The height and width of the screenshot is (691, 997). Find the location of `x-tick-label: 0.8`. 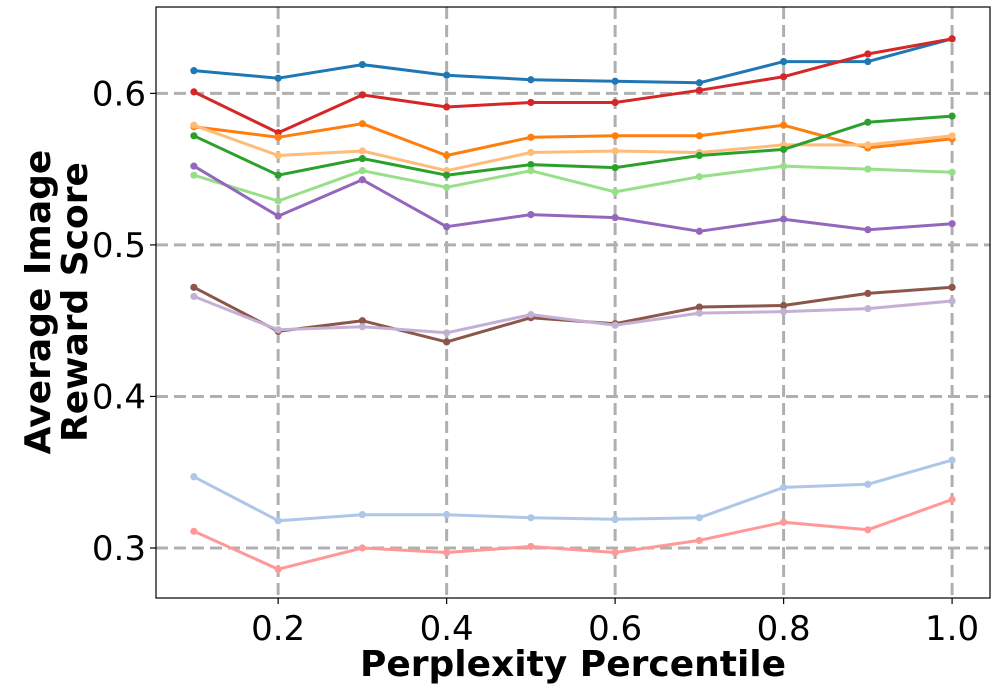

x-tick-label: 0.8 is located at coordinates (784, 629).